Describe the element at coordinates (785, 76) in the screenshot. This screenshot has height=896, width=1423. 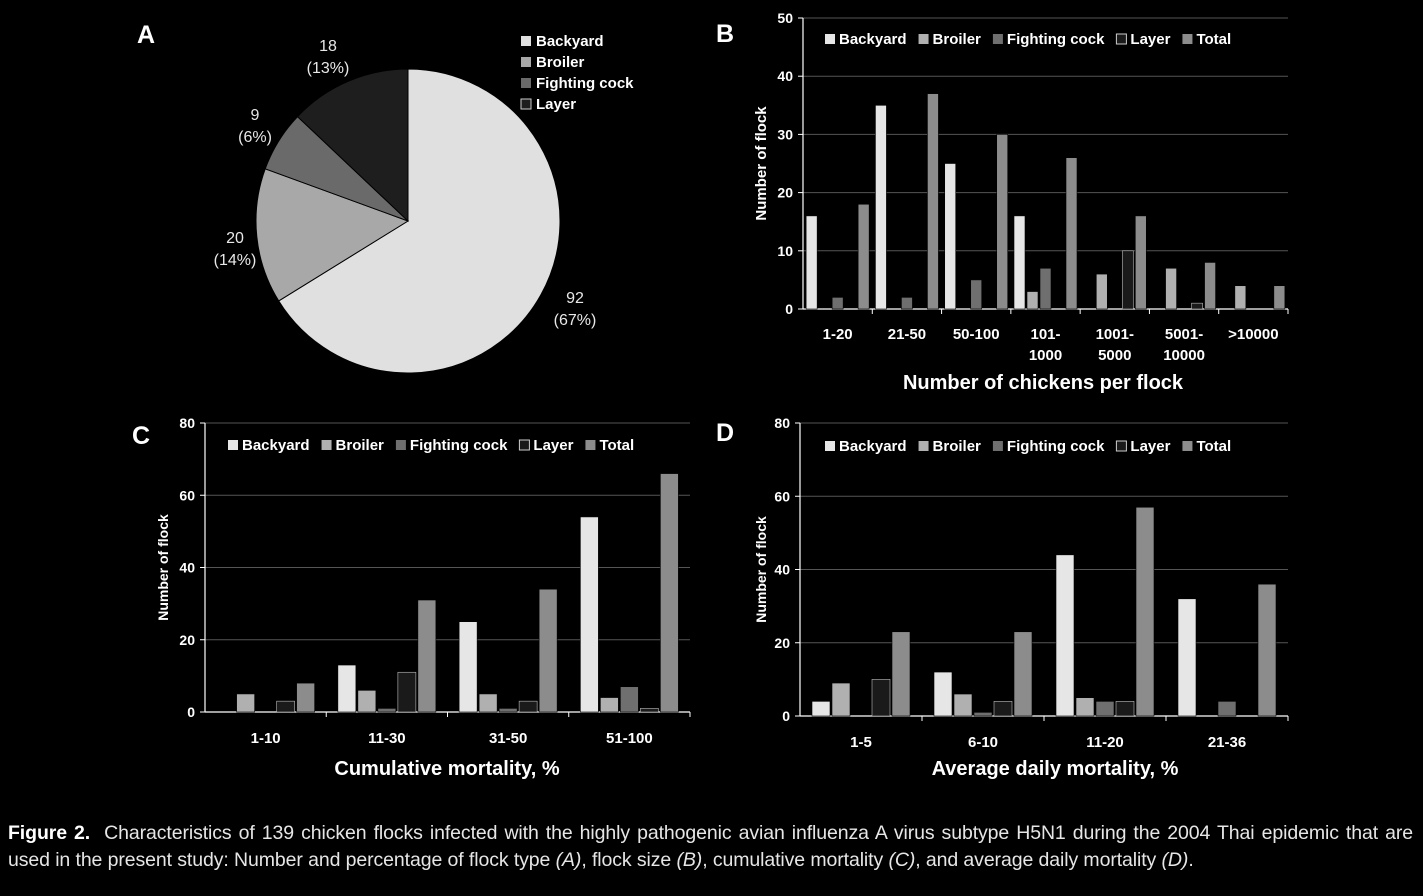
I see `y-tick-label: 40` at that location.